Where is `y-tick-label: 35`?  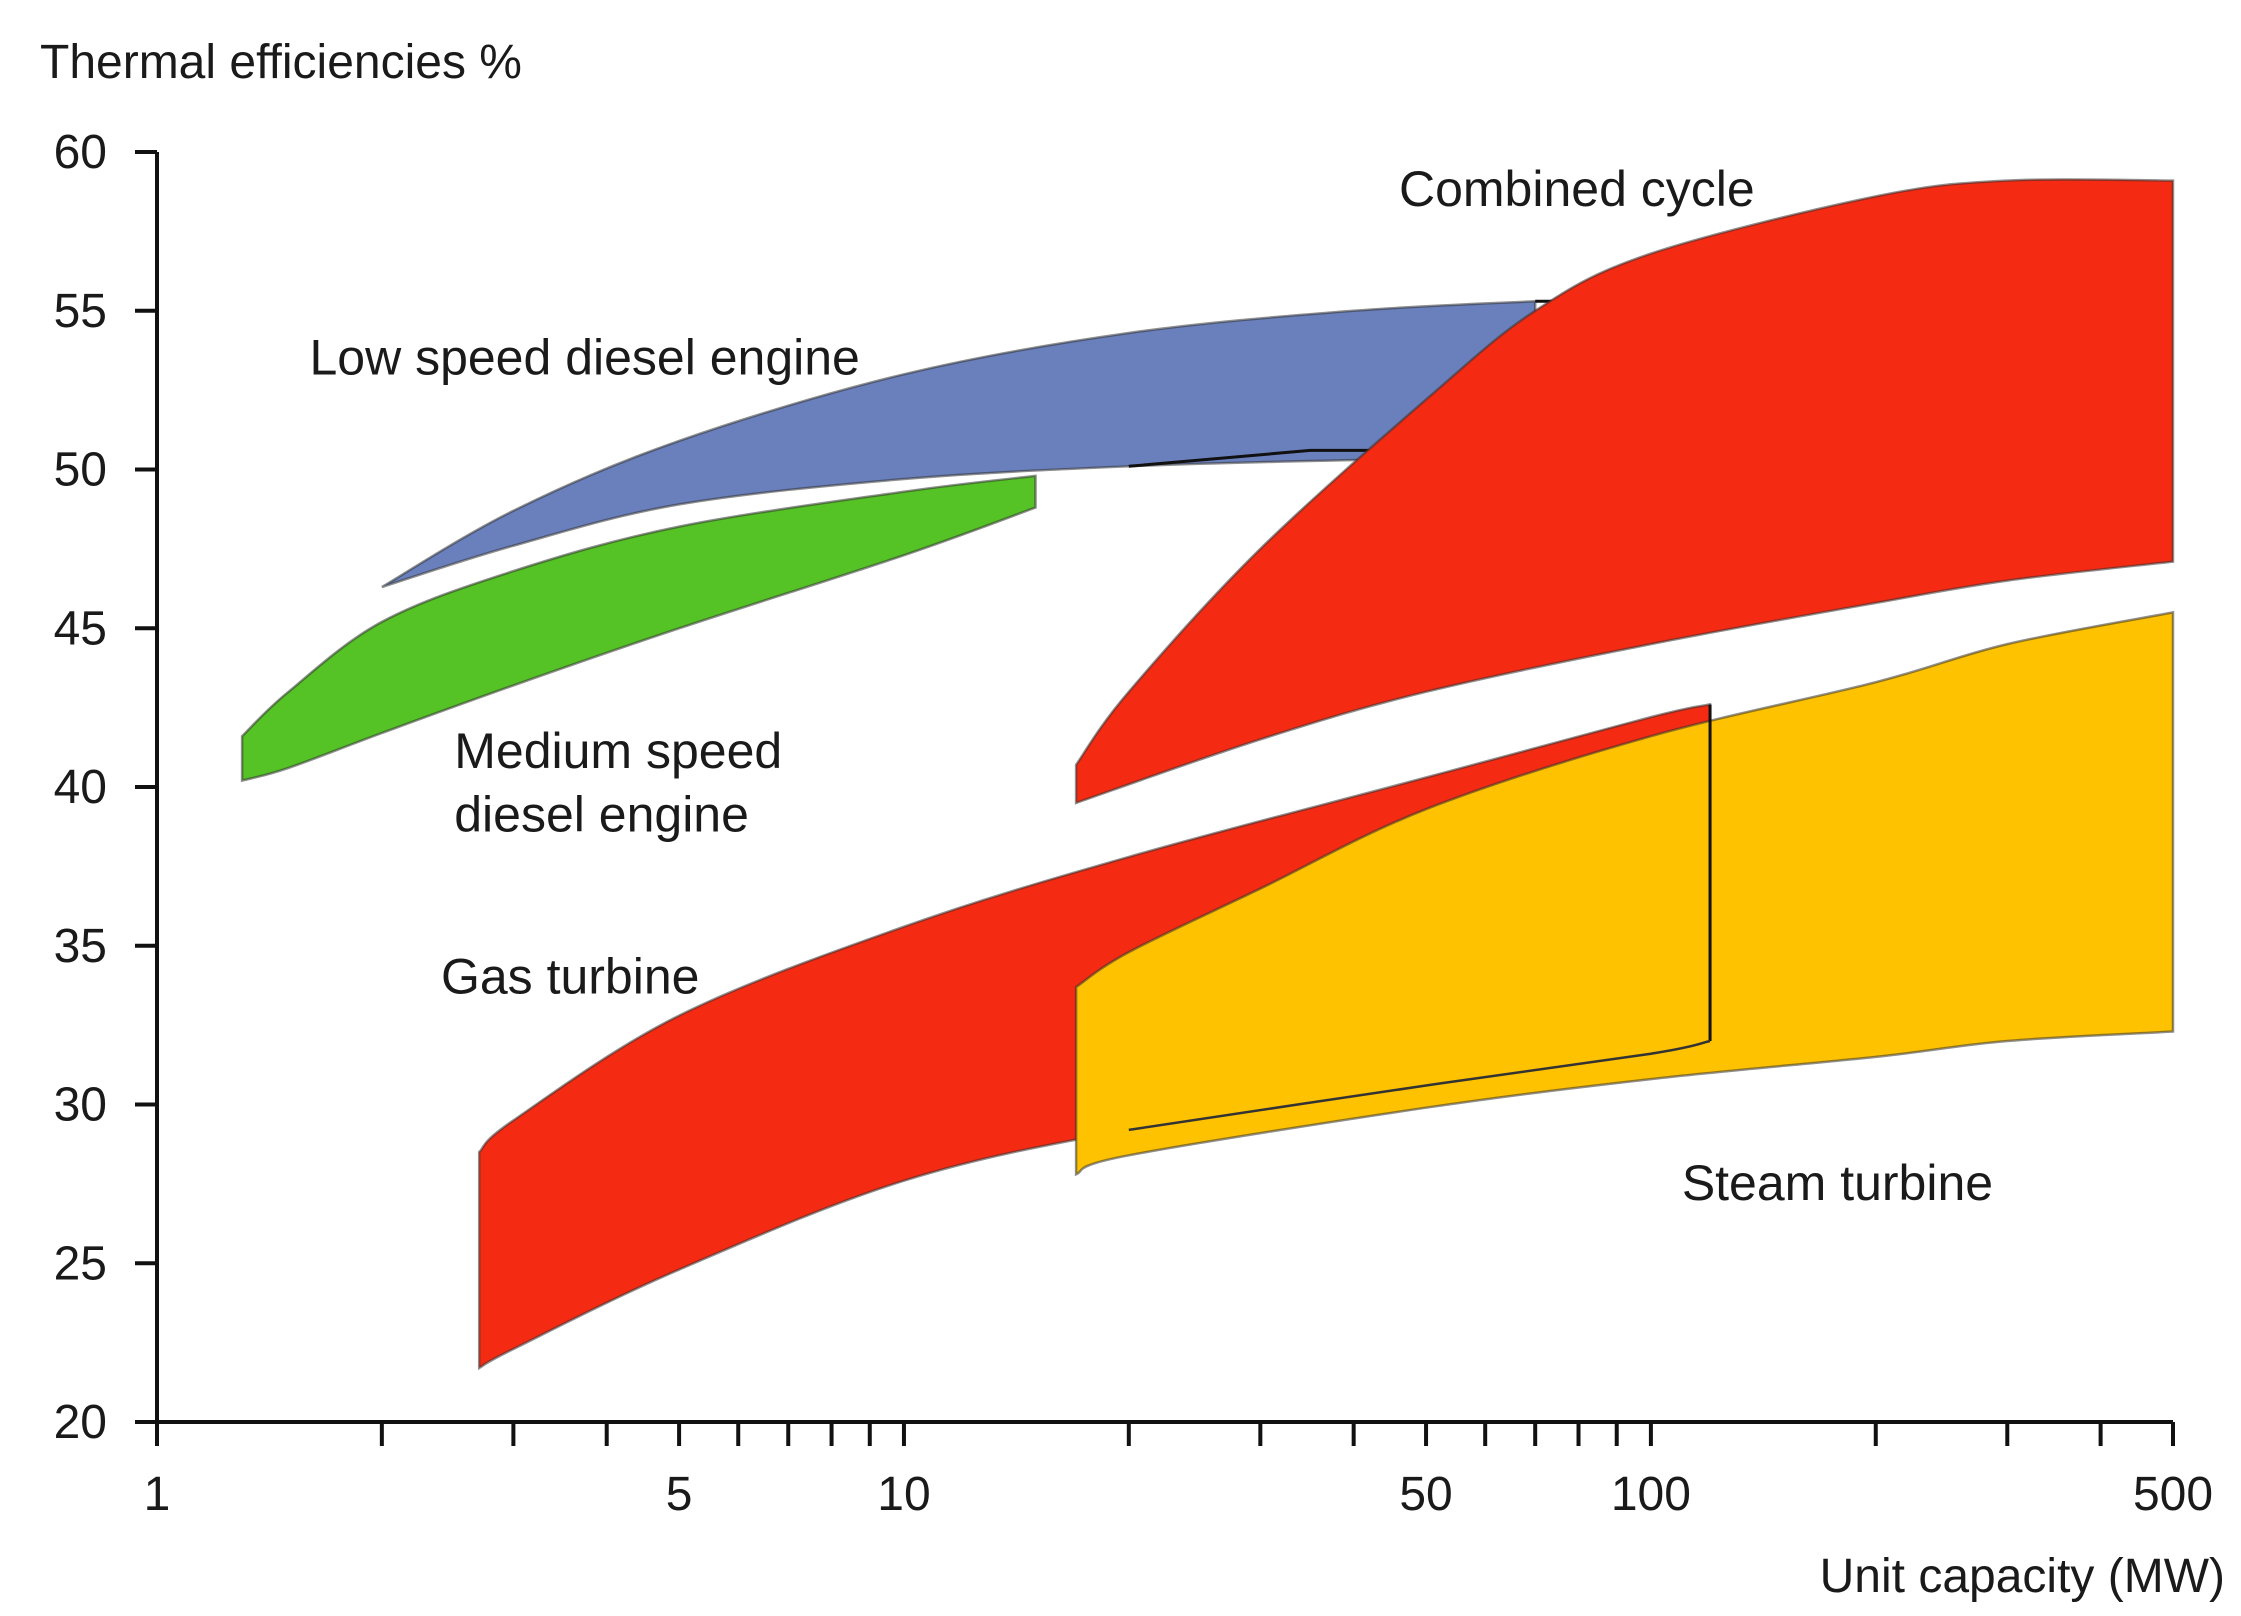
y-tick-label: 35 is located at coordinates (80, 946).